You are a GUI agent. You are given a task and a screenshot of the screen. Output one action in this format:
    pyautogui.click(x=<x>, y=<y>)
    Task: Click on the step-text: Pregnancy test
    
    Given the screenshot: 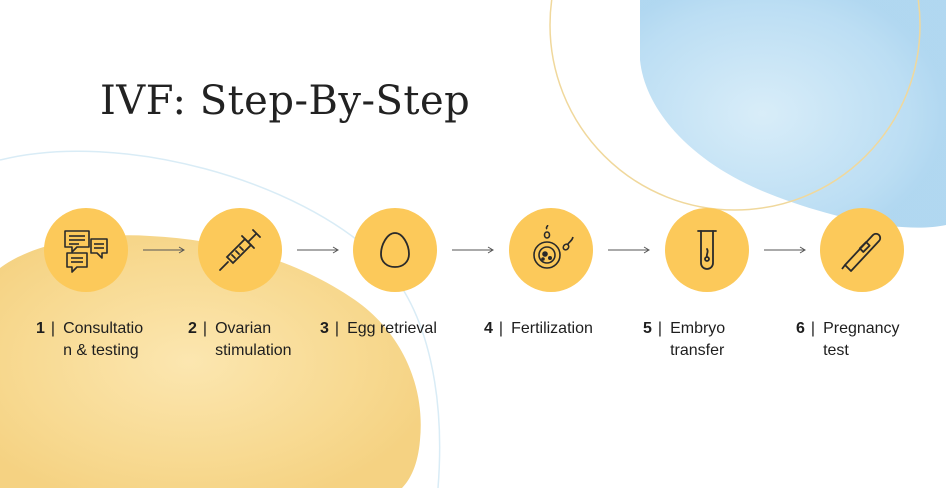 What is the action you would take?
    pyautogui.click(x=861, y=339)
    